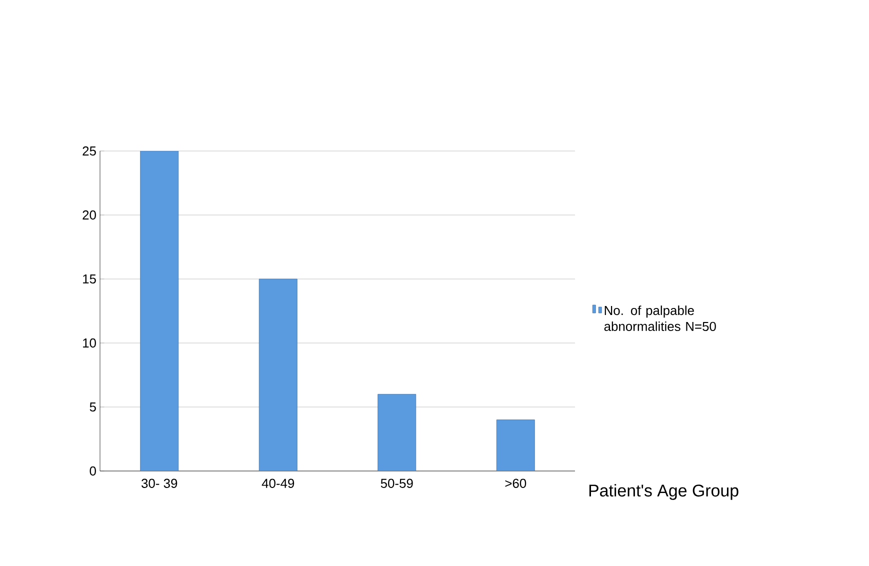  I want to click on y-tick-label: 5, so click(93, 407).